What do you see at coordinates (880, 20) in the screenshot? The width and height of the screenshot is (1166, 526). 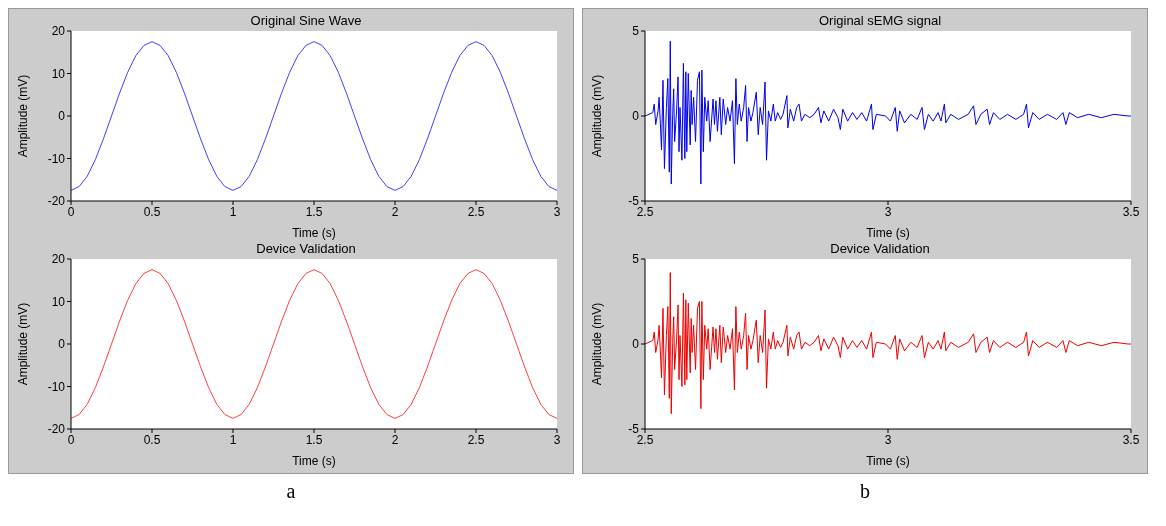 I see `chart-title: Original sEMG signal` at bounding box center [880, 20].